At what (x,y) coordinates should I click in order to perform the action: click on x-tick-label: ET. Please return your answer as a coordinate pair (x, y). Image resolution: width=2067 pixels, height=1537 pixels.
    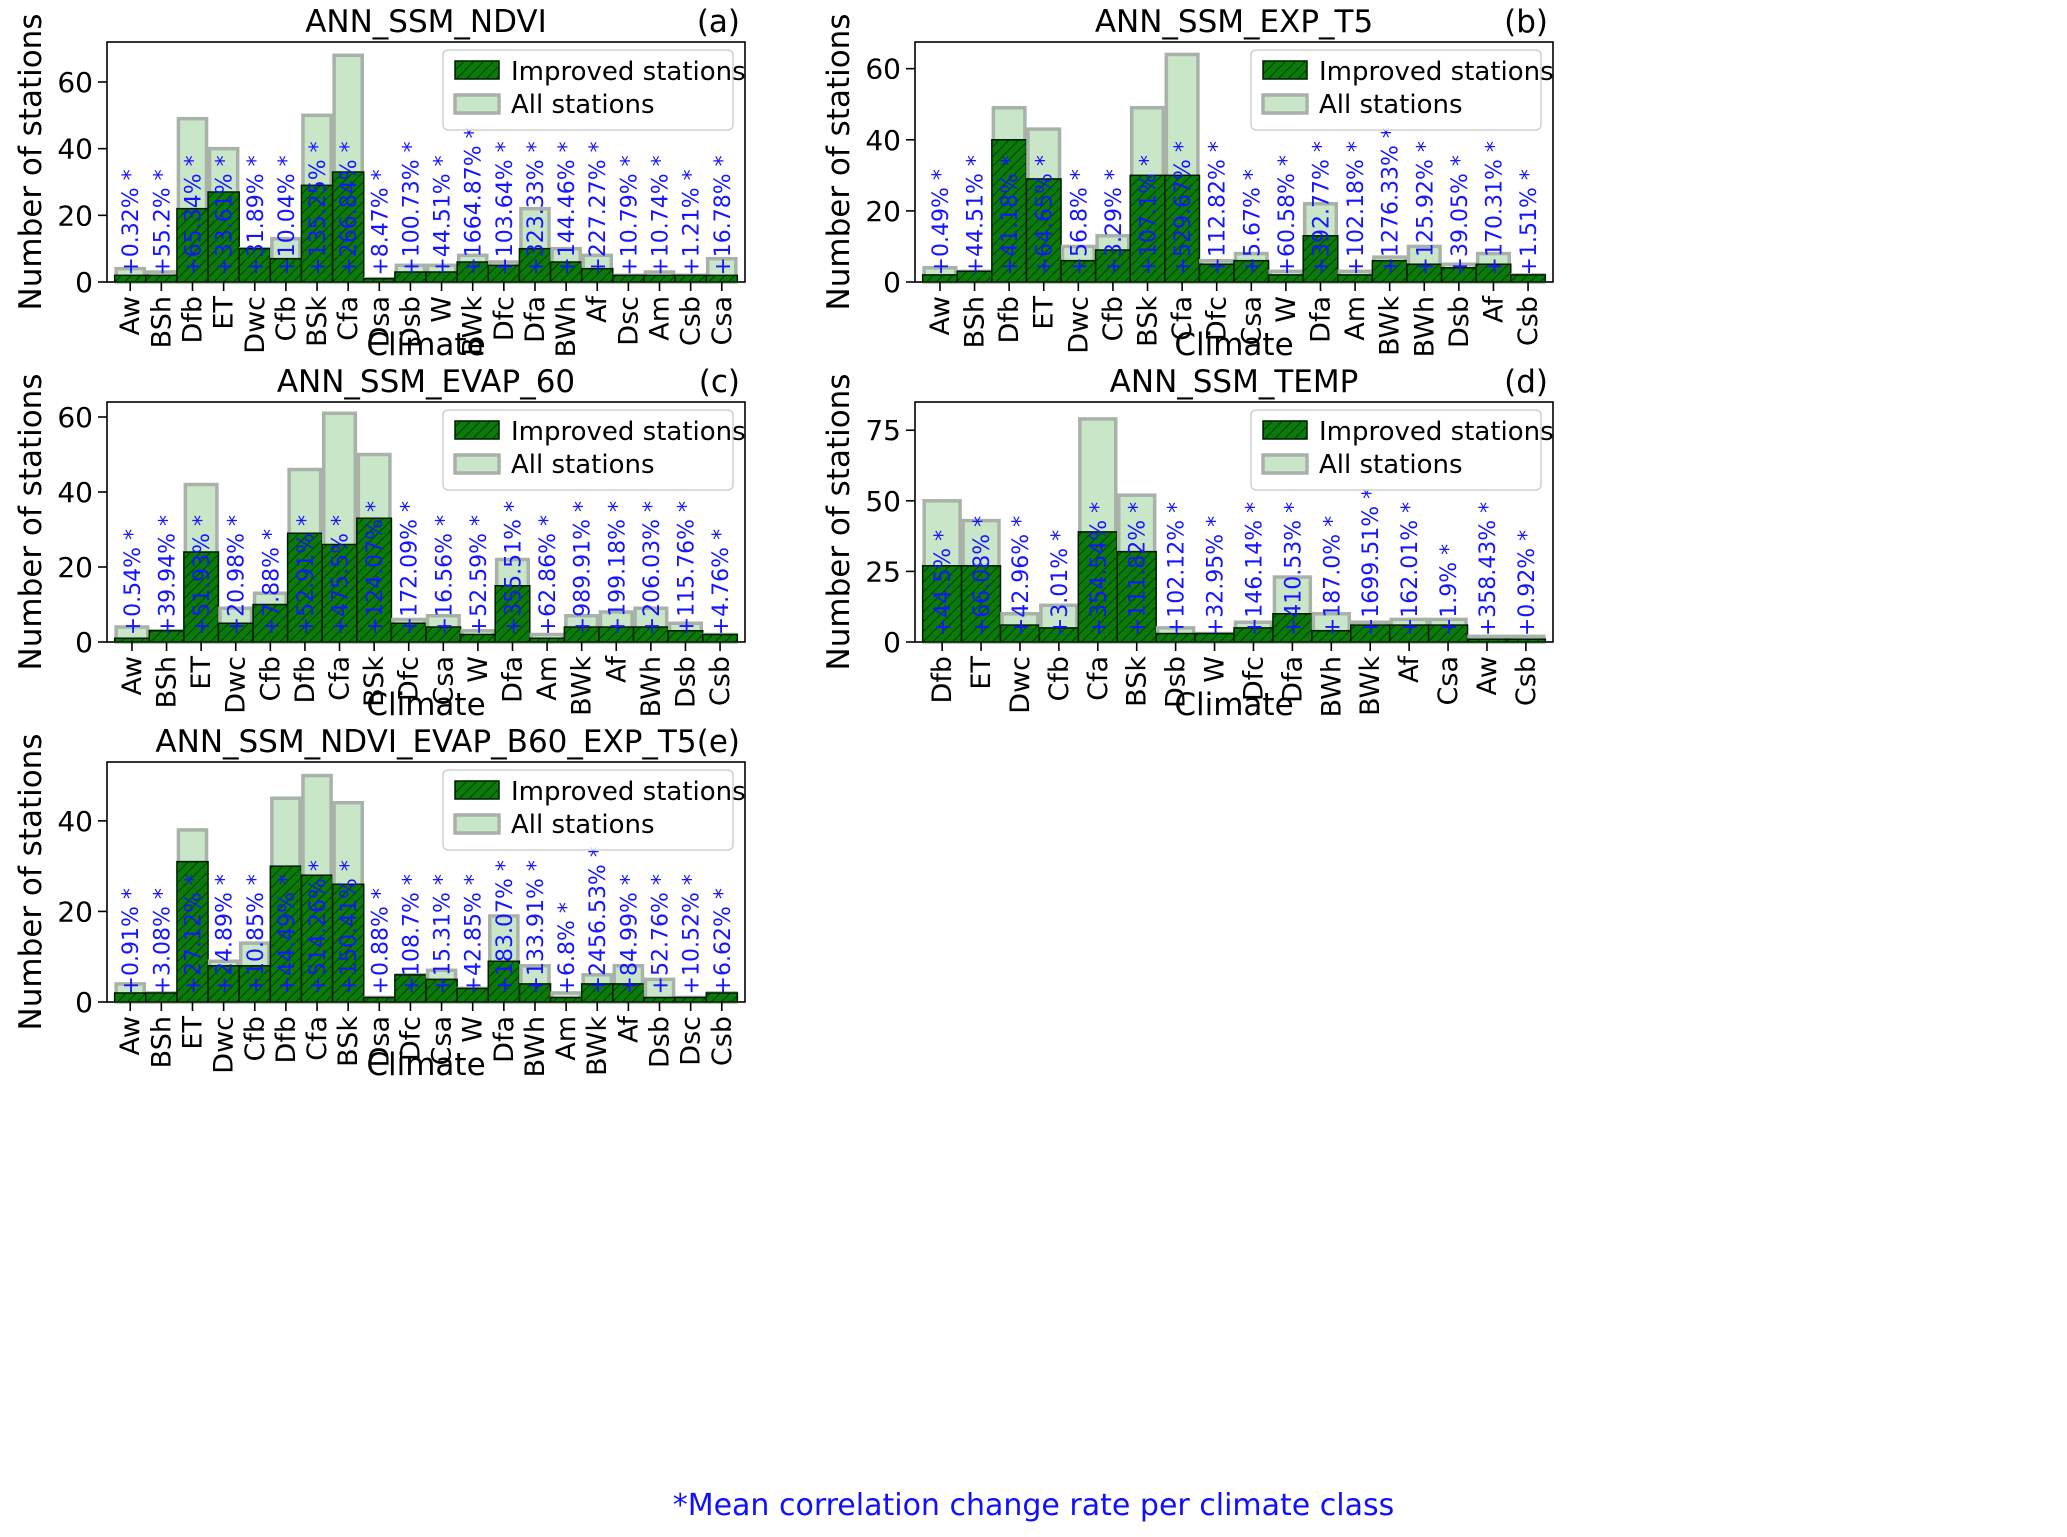
    Looking at the image, I should click on (192, 1033).